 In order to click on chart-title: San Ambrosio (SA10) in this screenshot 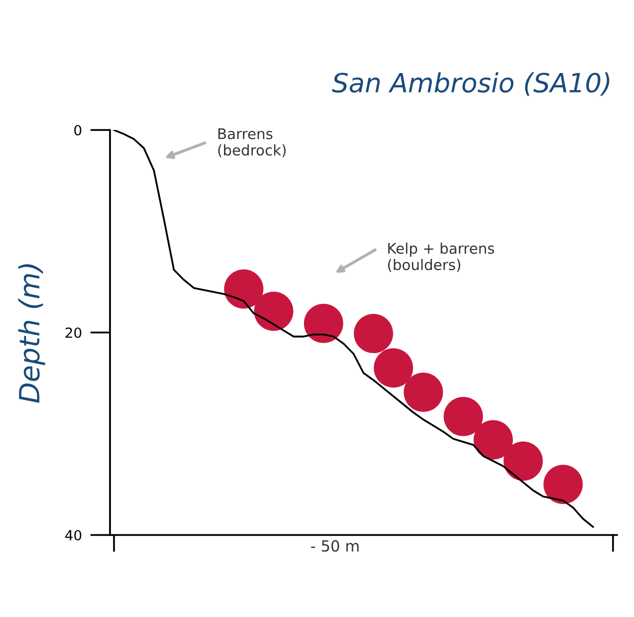, I will do `click(471, 84)`.